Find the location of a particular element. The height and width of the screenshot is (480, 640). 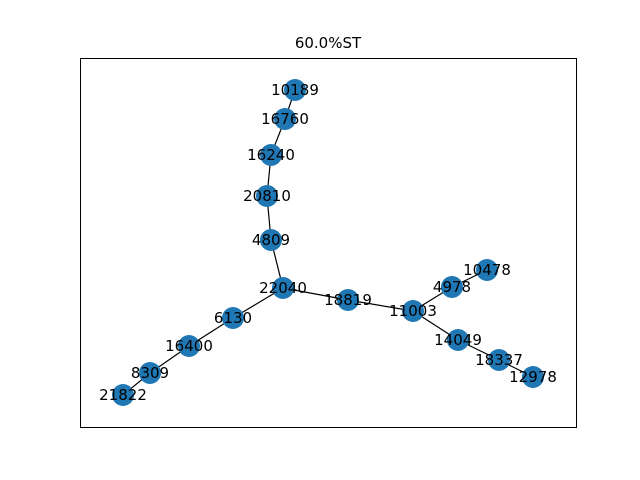

node-label-10478: 10478 is located at coordinates (487, 270).